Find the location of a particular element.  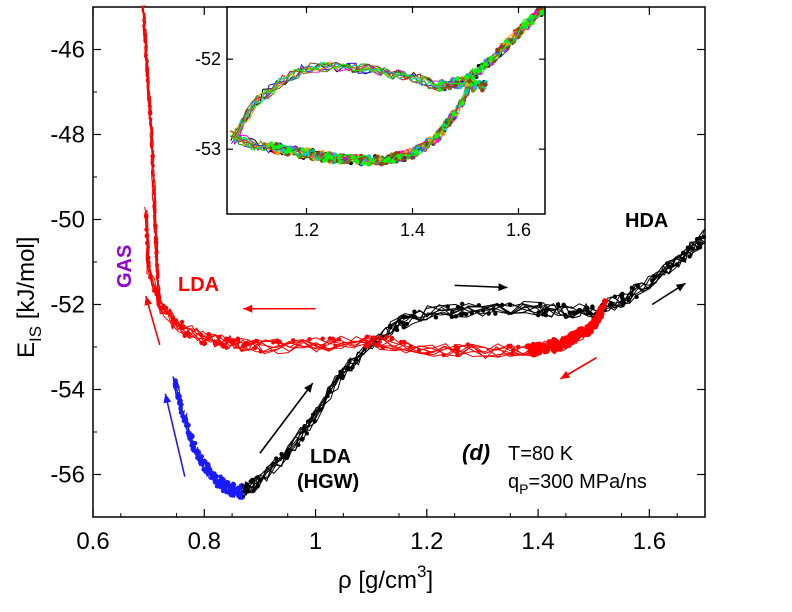

lda-hgw-label-line1: LDA is located at coordinates (330, 457).